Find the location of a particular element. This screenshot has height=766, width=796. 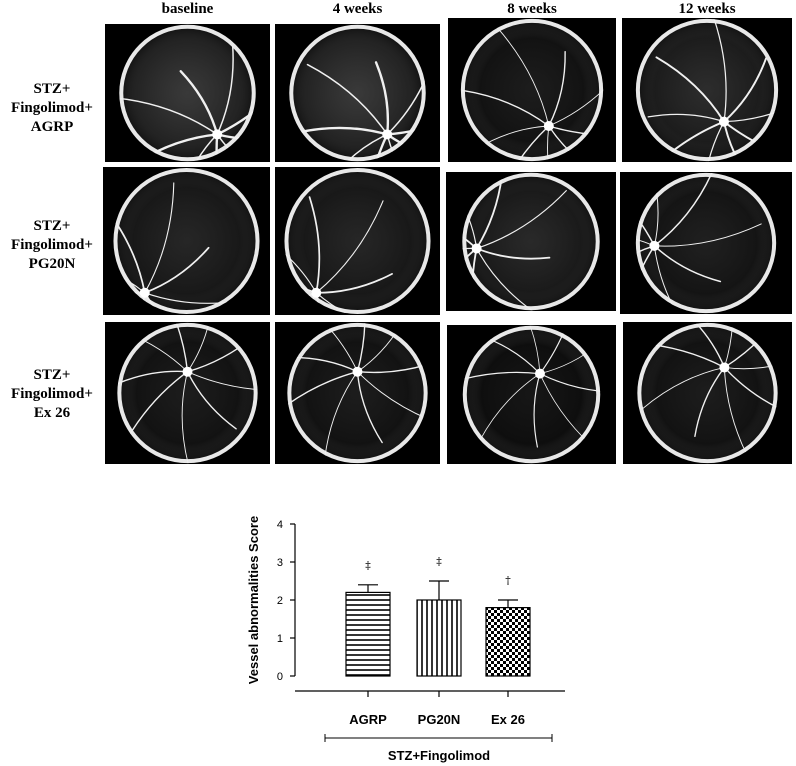

y-tick-label: 3 is located at coordinates (280, 563).